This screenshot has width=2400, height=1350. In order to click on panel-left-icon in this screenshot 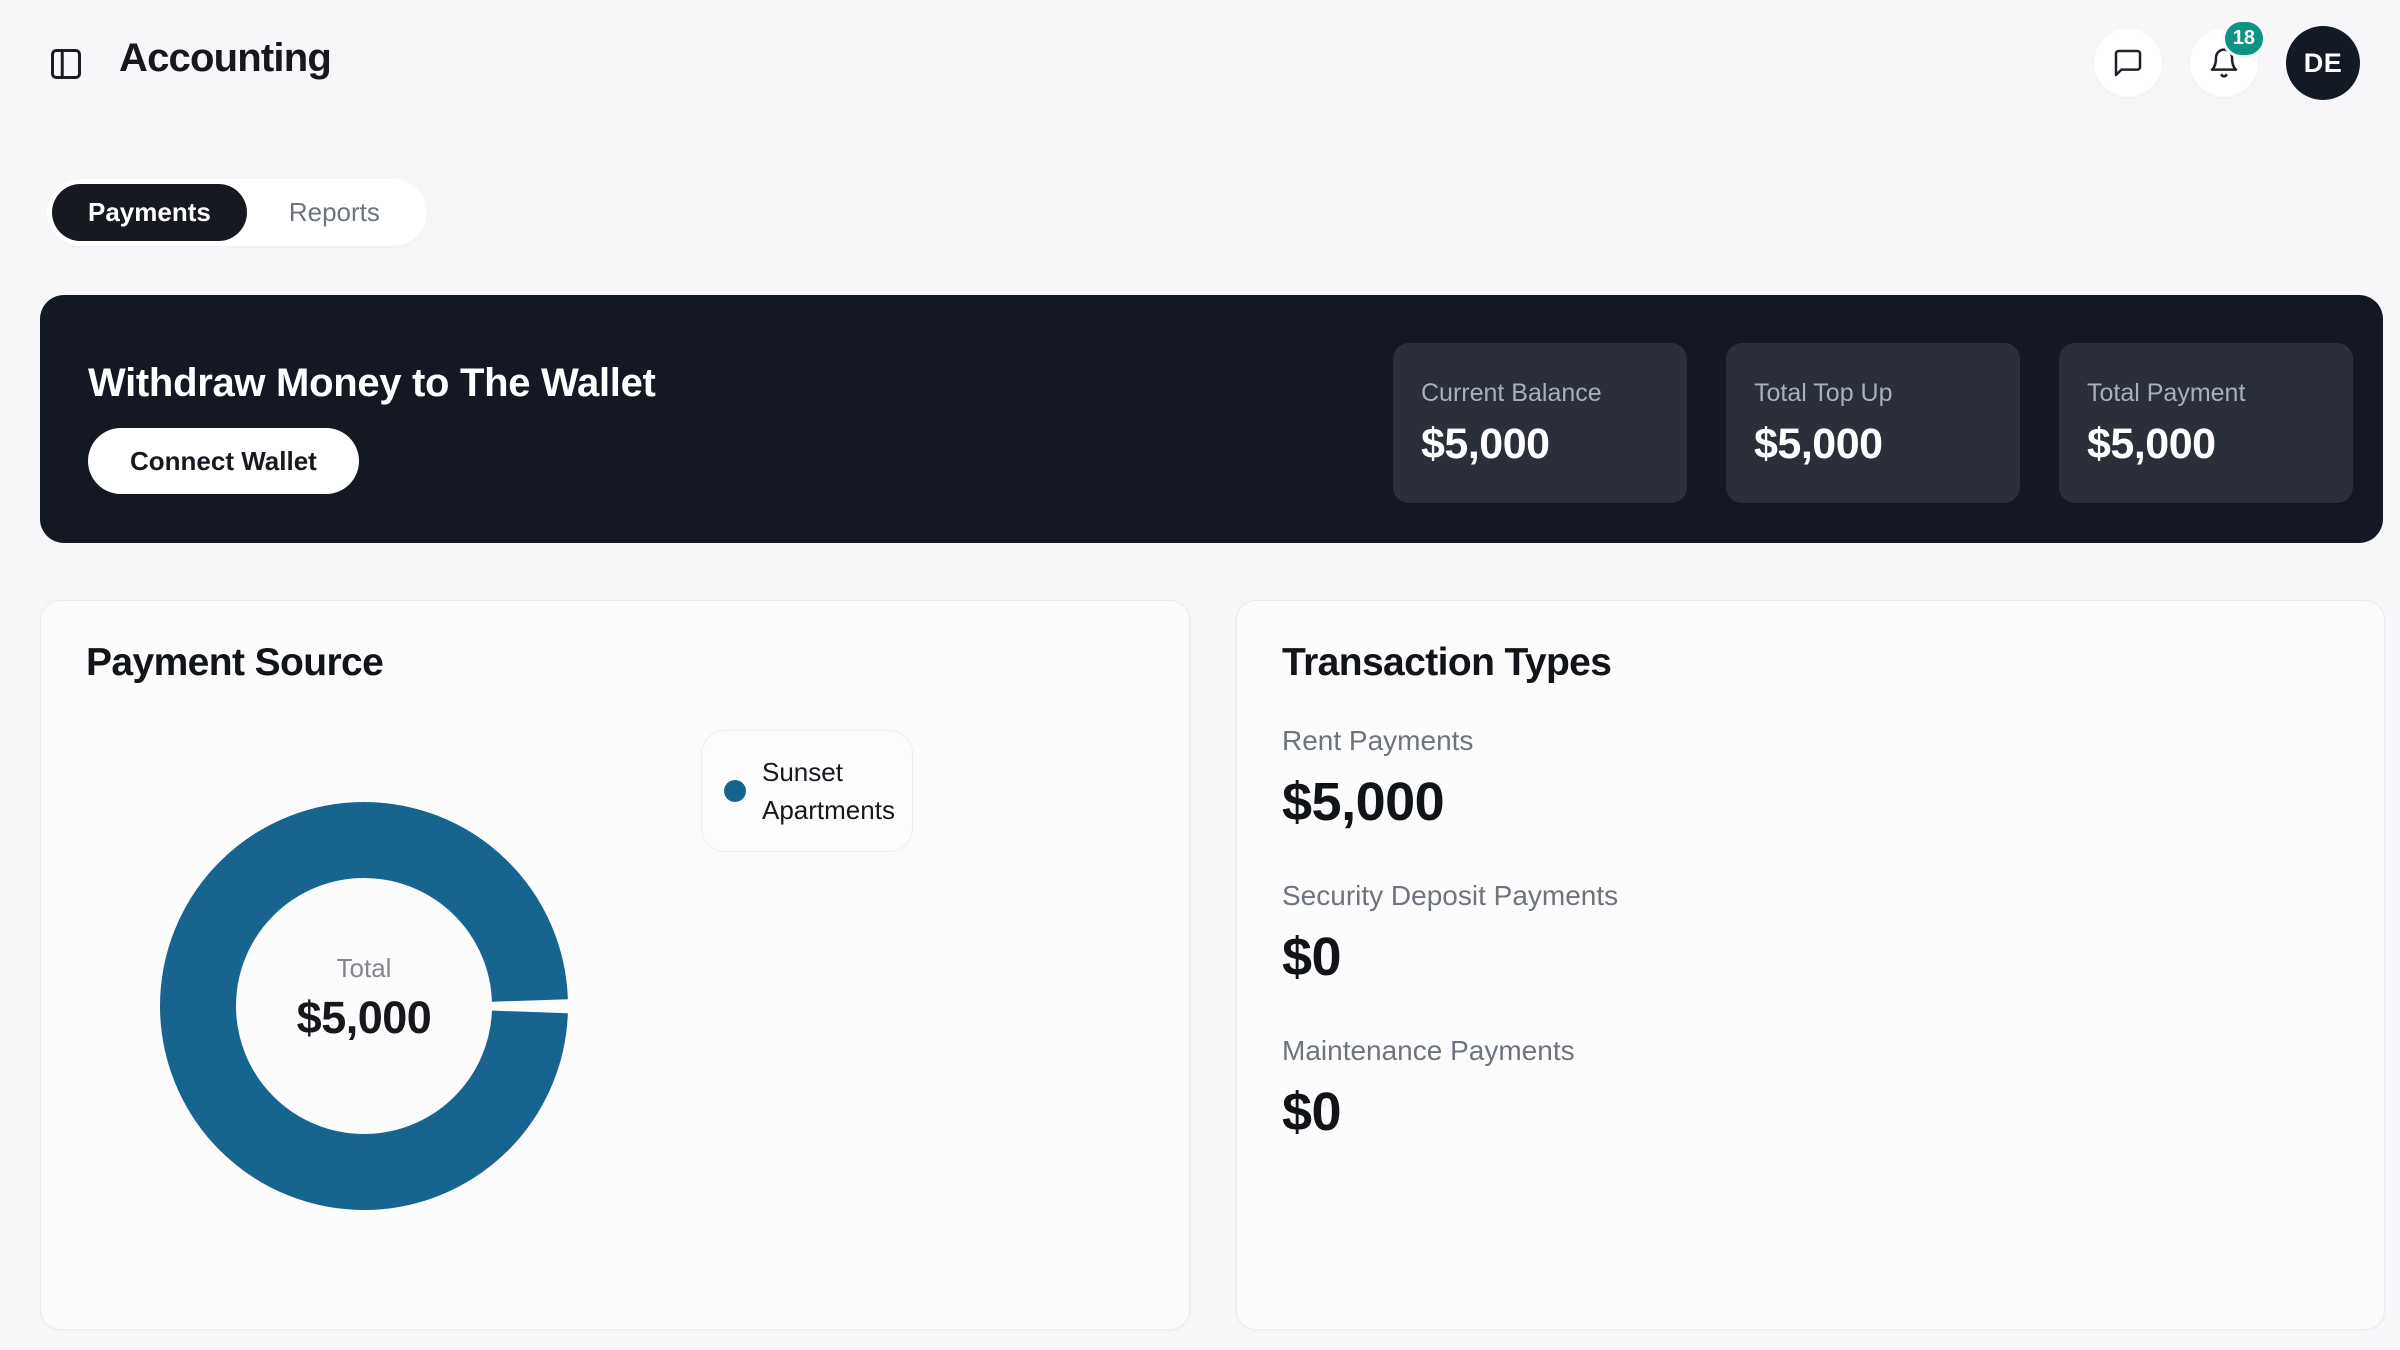, I will do `click(66, 64)`.